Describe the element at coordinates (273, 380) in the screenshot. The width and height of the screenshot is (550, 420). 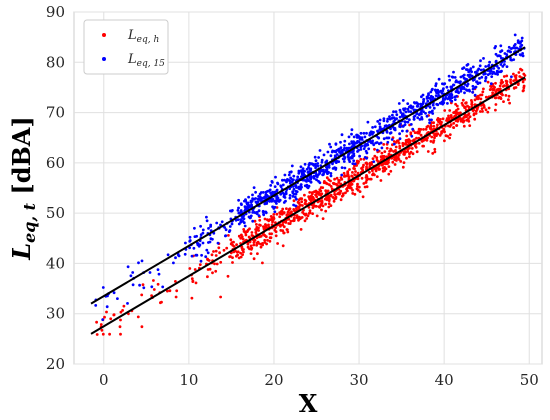
I see `x-tick-label: 20` at that location.